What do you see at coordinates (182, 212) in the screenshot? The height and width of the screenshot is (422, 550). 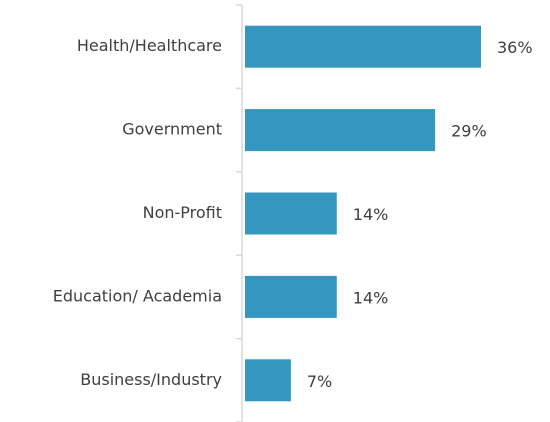 I see `y-tick-label: Non-Profit` at bounding box center [182, 212].